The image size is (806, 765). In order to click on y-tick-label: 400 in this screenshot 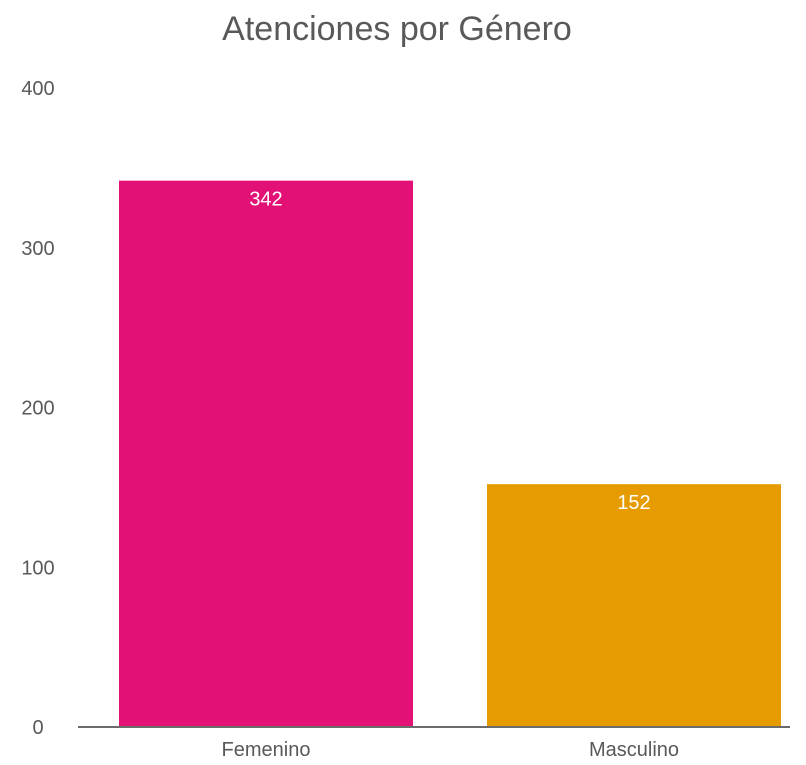, I will do `click(37, 89)`.